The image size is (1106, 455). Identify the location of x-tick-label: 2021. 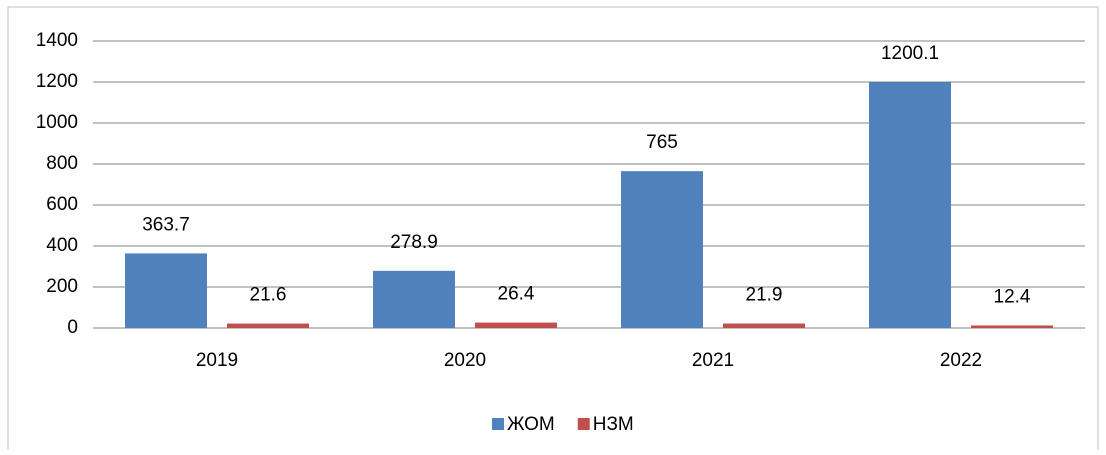
(713, 360).